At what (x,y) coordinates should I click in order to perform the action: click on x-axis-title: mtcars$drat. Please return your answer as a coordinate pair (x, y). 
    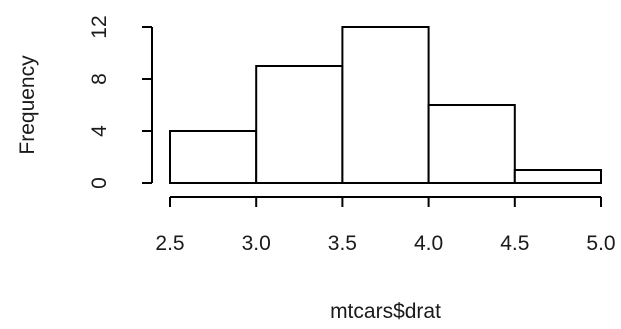
    Looking at the image, I should click on (385, 311).